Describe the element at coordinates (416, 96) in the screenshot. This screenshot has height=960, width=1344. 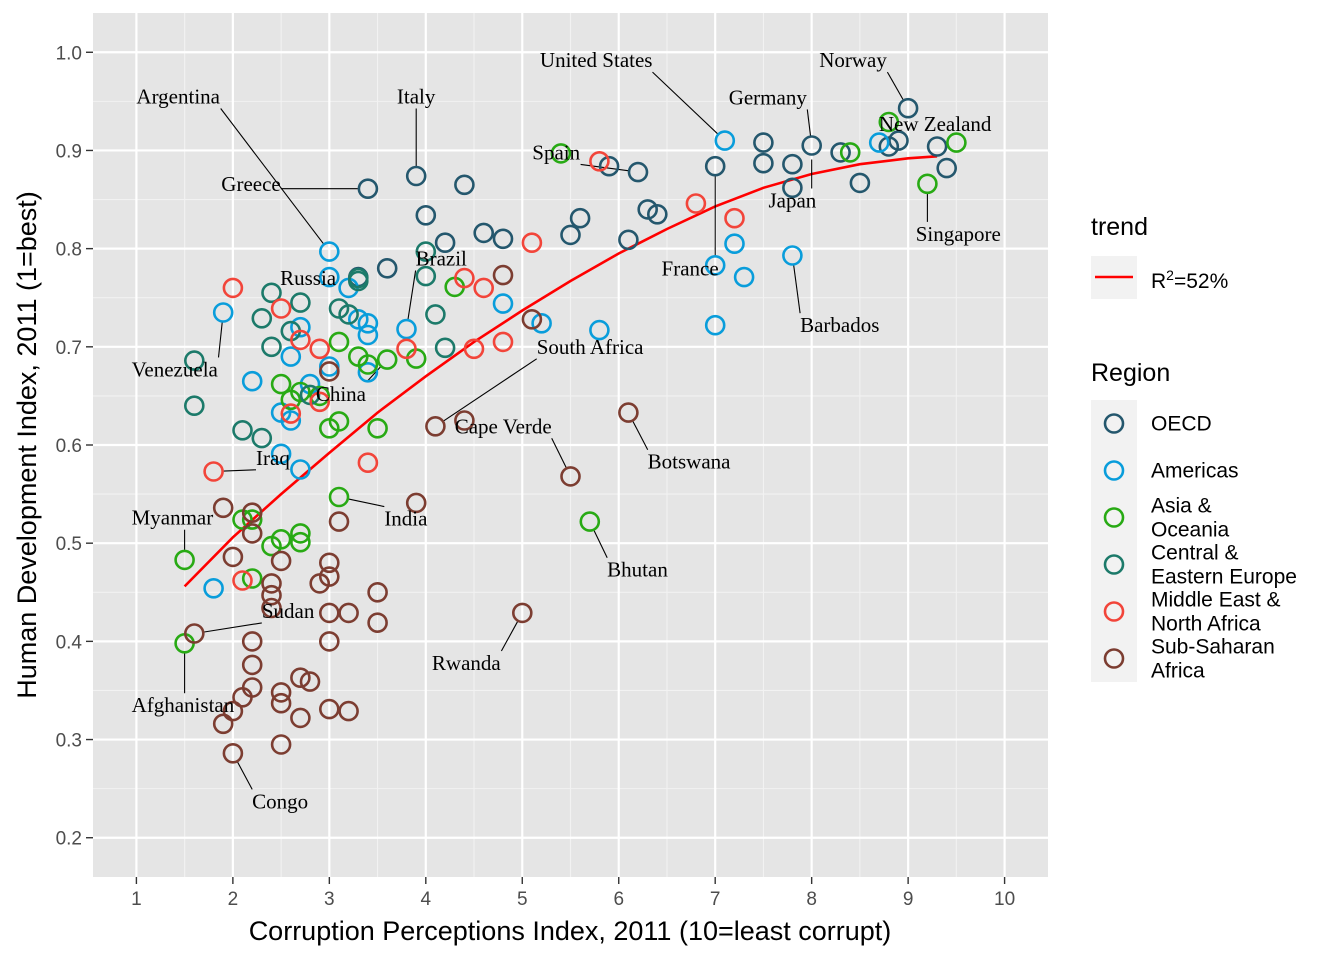
I see `country-label: Italy` at that location.